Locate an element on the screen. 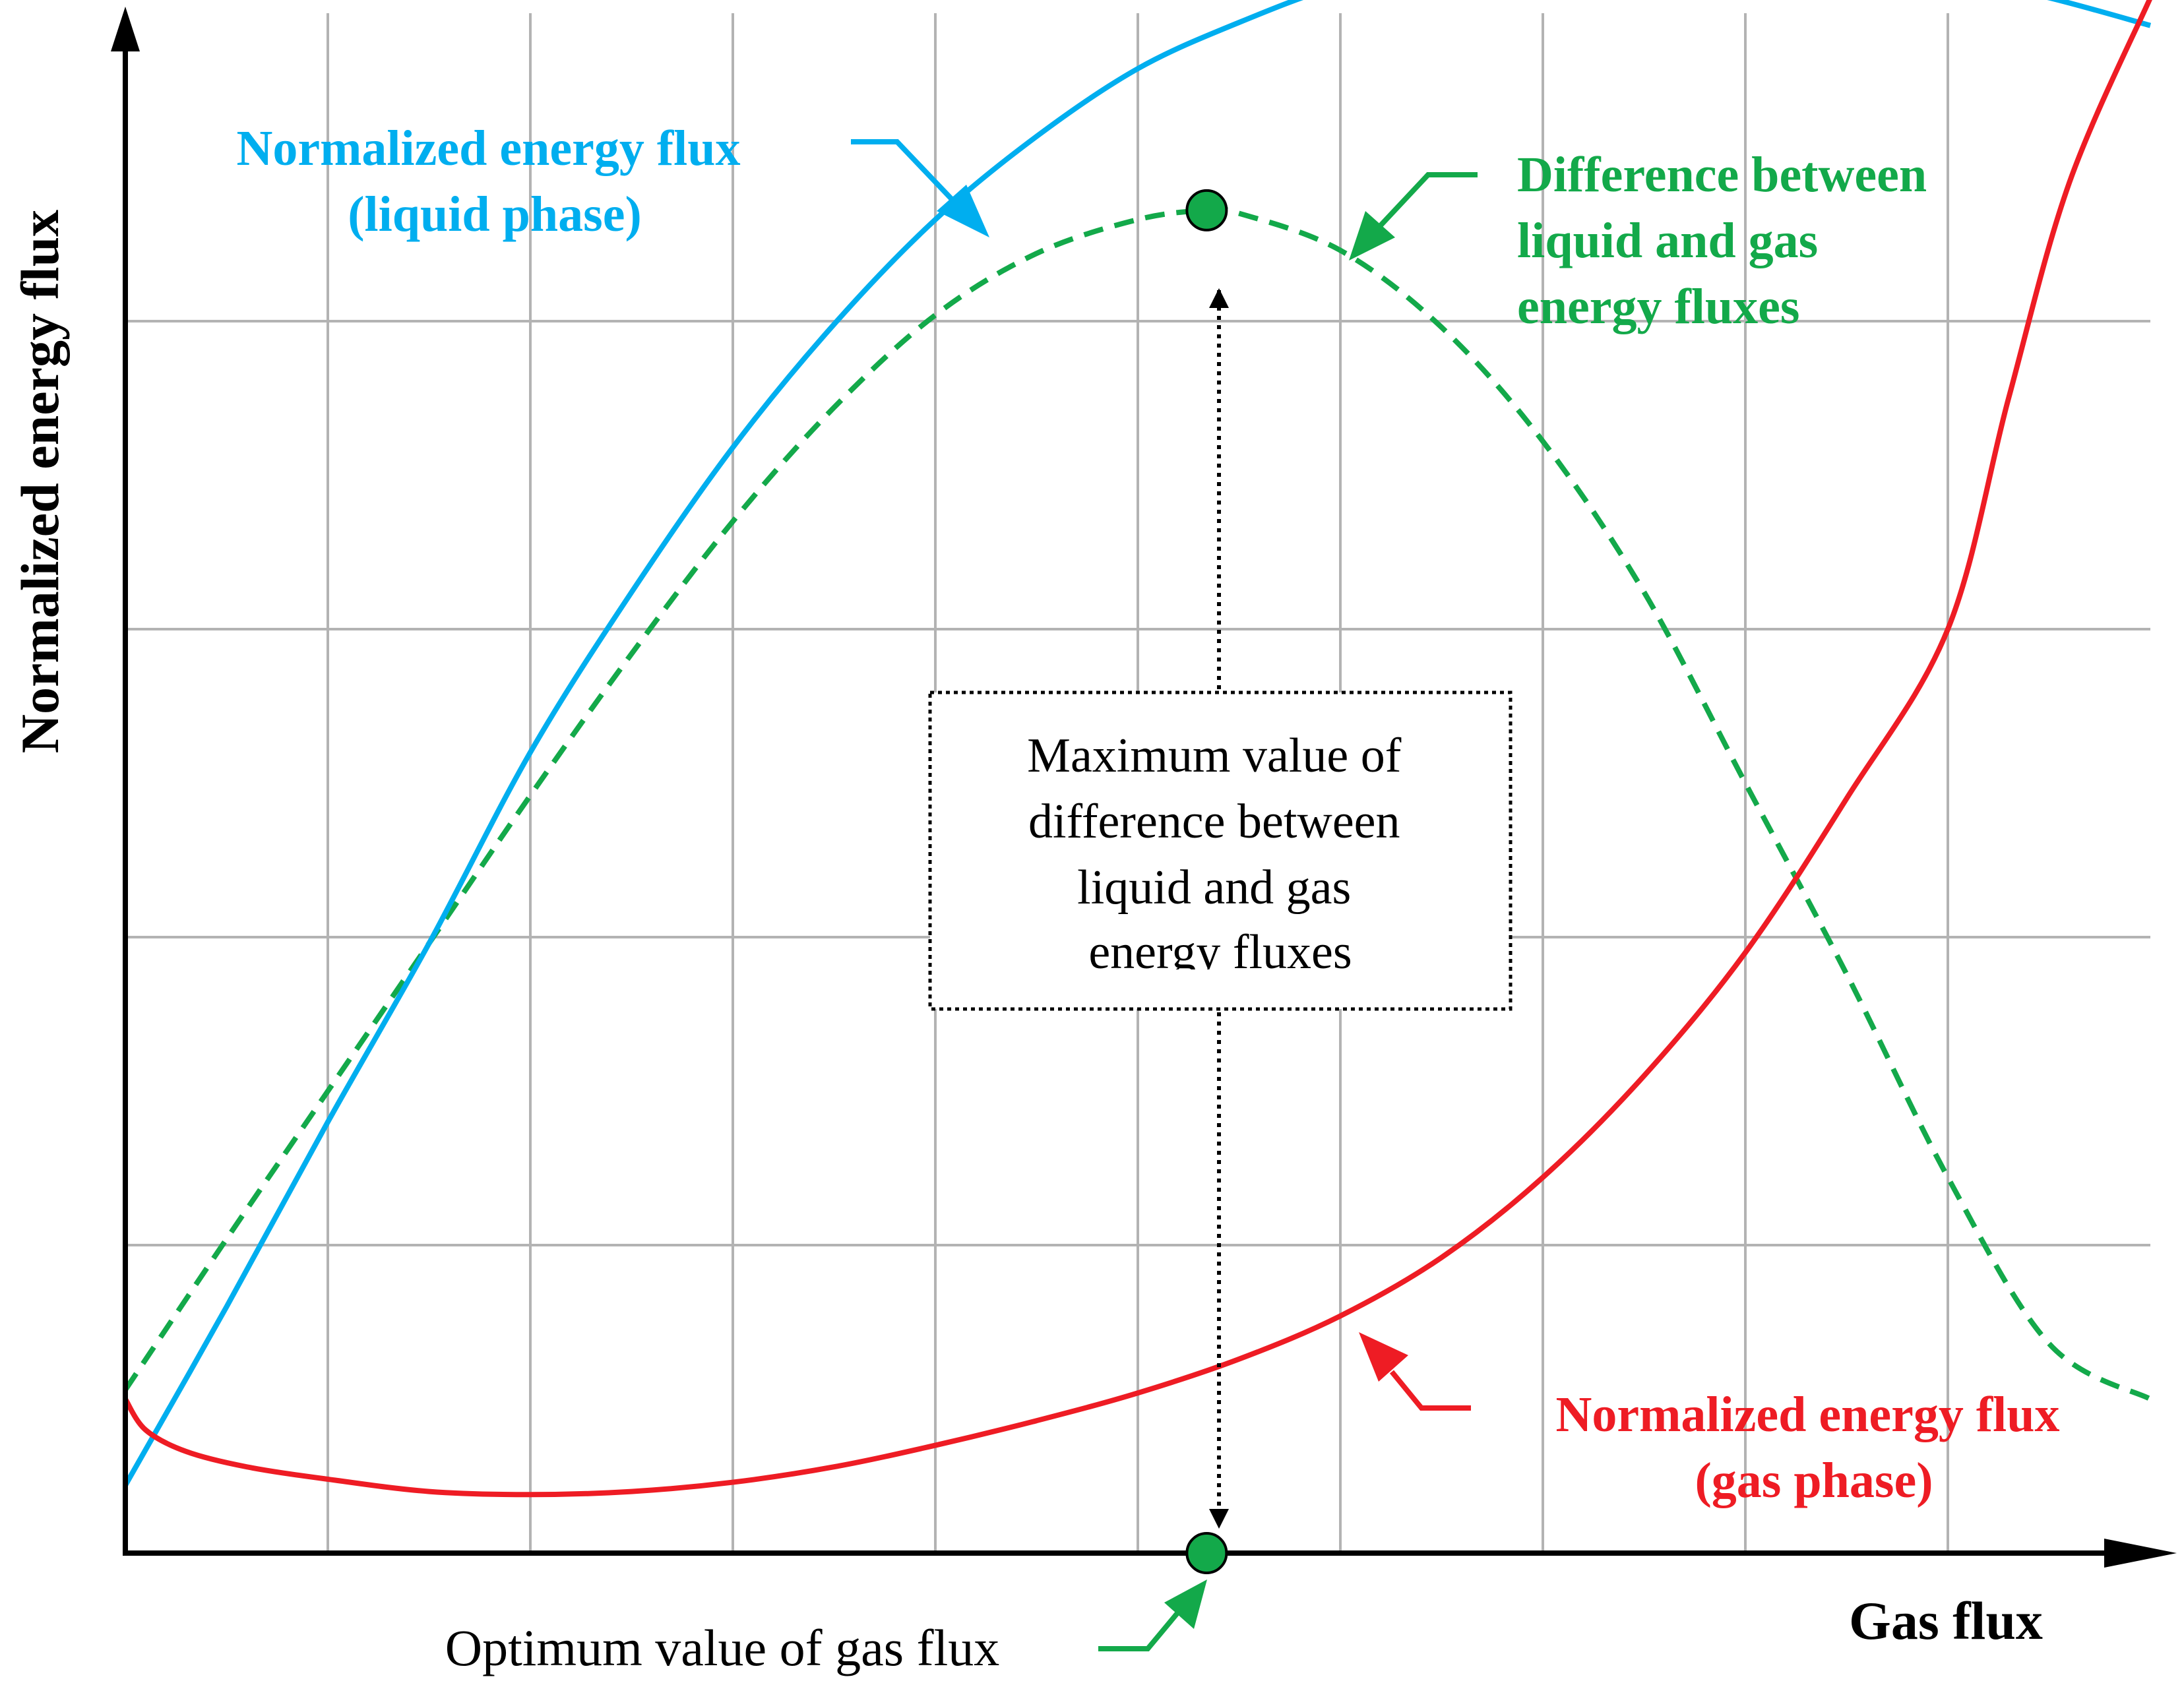  x-axis-title: Gas flux is located at coordinates (1946, 1621).